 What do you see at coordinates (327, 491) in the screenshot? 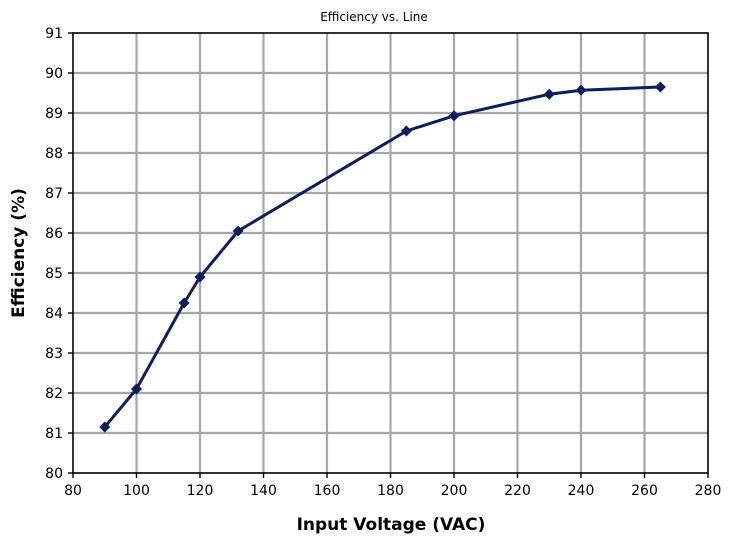
I see `x-tick-label: 160` at bounding box center [327, 491].